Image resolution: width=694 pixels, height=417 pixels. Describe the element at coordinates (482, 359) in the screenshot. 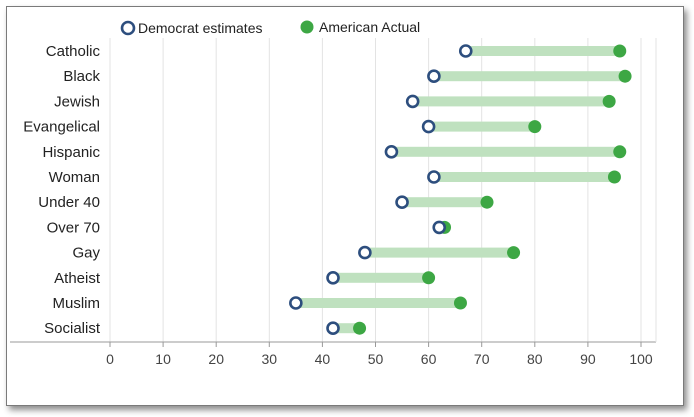

I see `x-tick-label-70: 70` at that location.